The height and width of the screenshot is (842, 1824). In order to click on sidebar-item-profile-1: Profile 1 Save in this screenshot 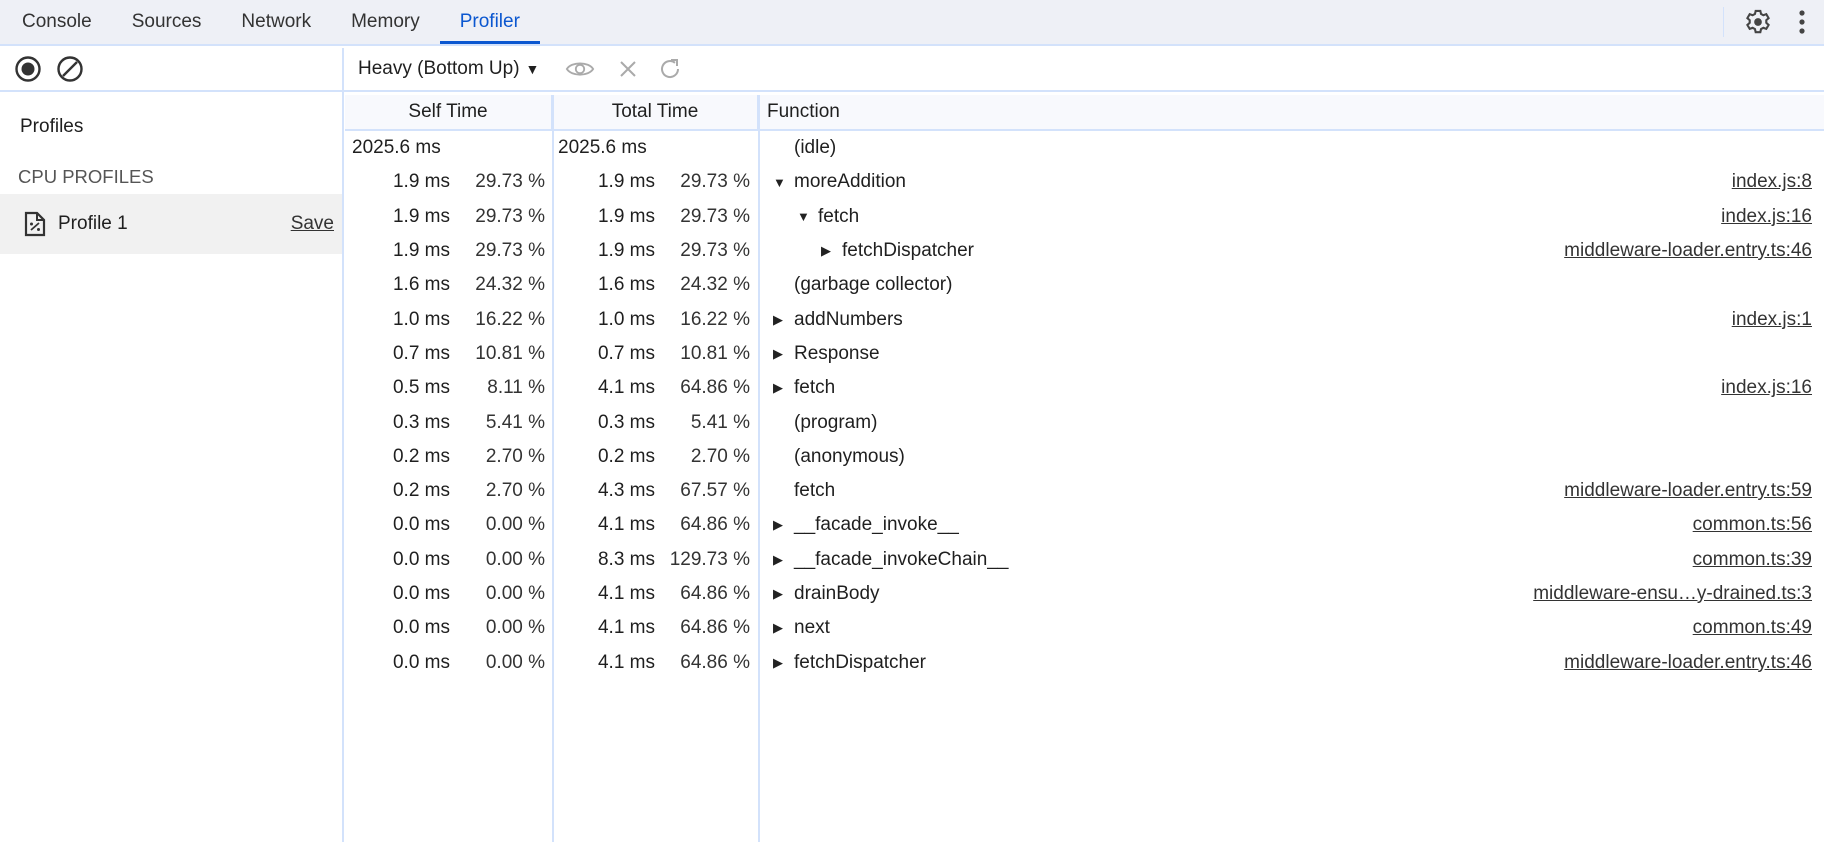, I will do `click(171, 224)`.